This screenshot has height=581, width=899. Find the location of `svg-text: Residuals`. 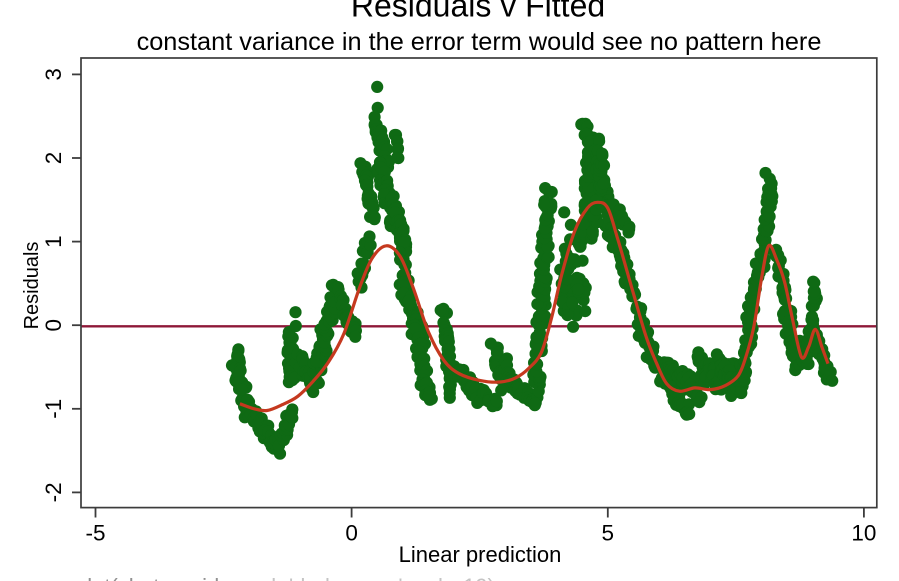

svg-text: Residuals is located at coordinates (32, 286).